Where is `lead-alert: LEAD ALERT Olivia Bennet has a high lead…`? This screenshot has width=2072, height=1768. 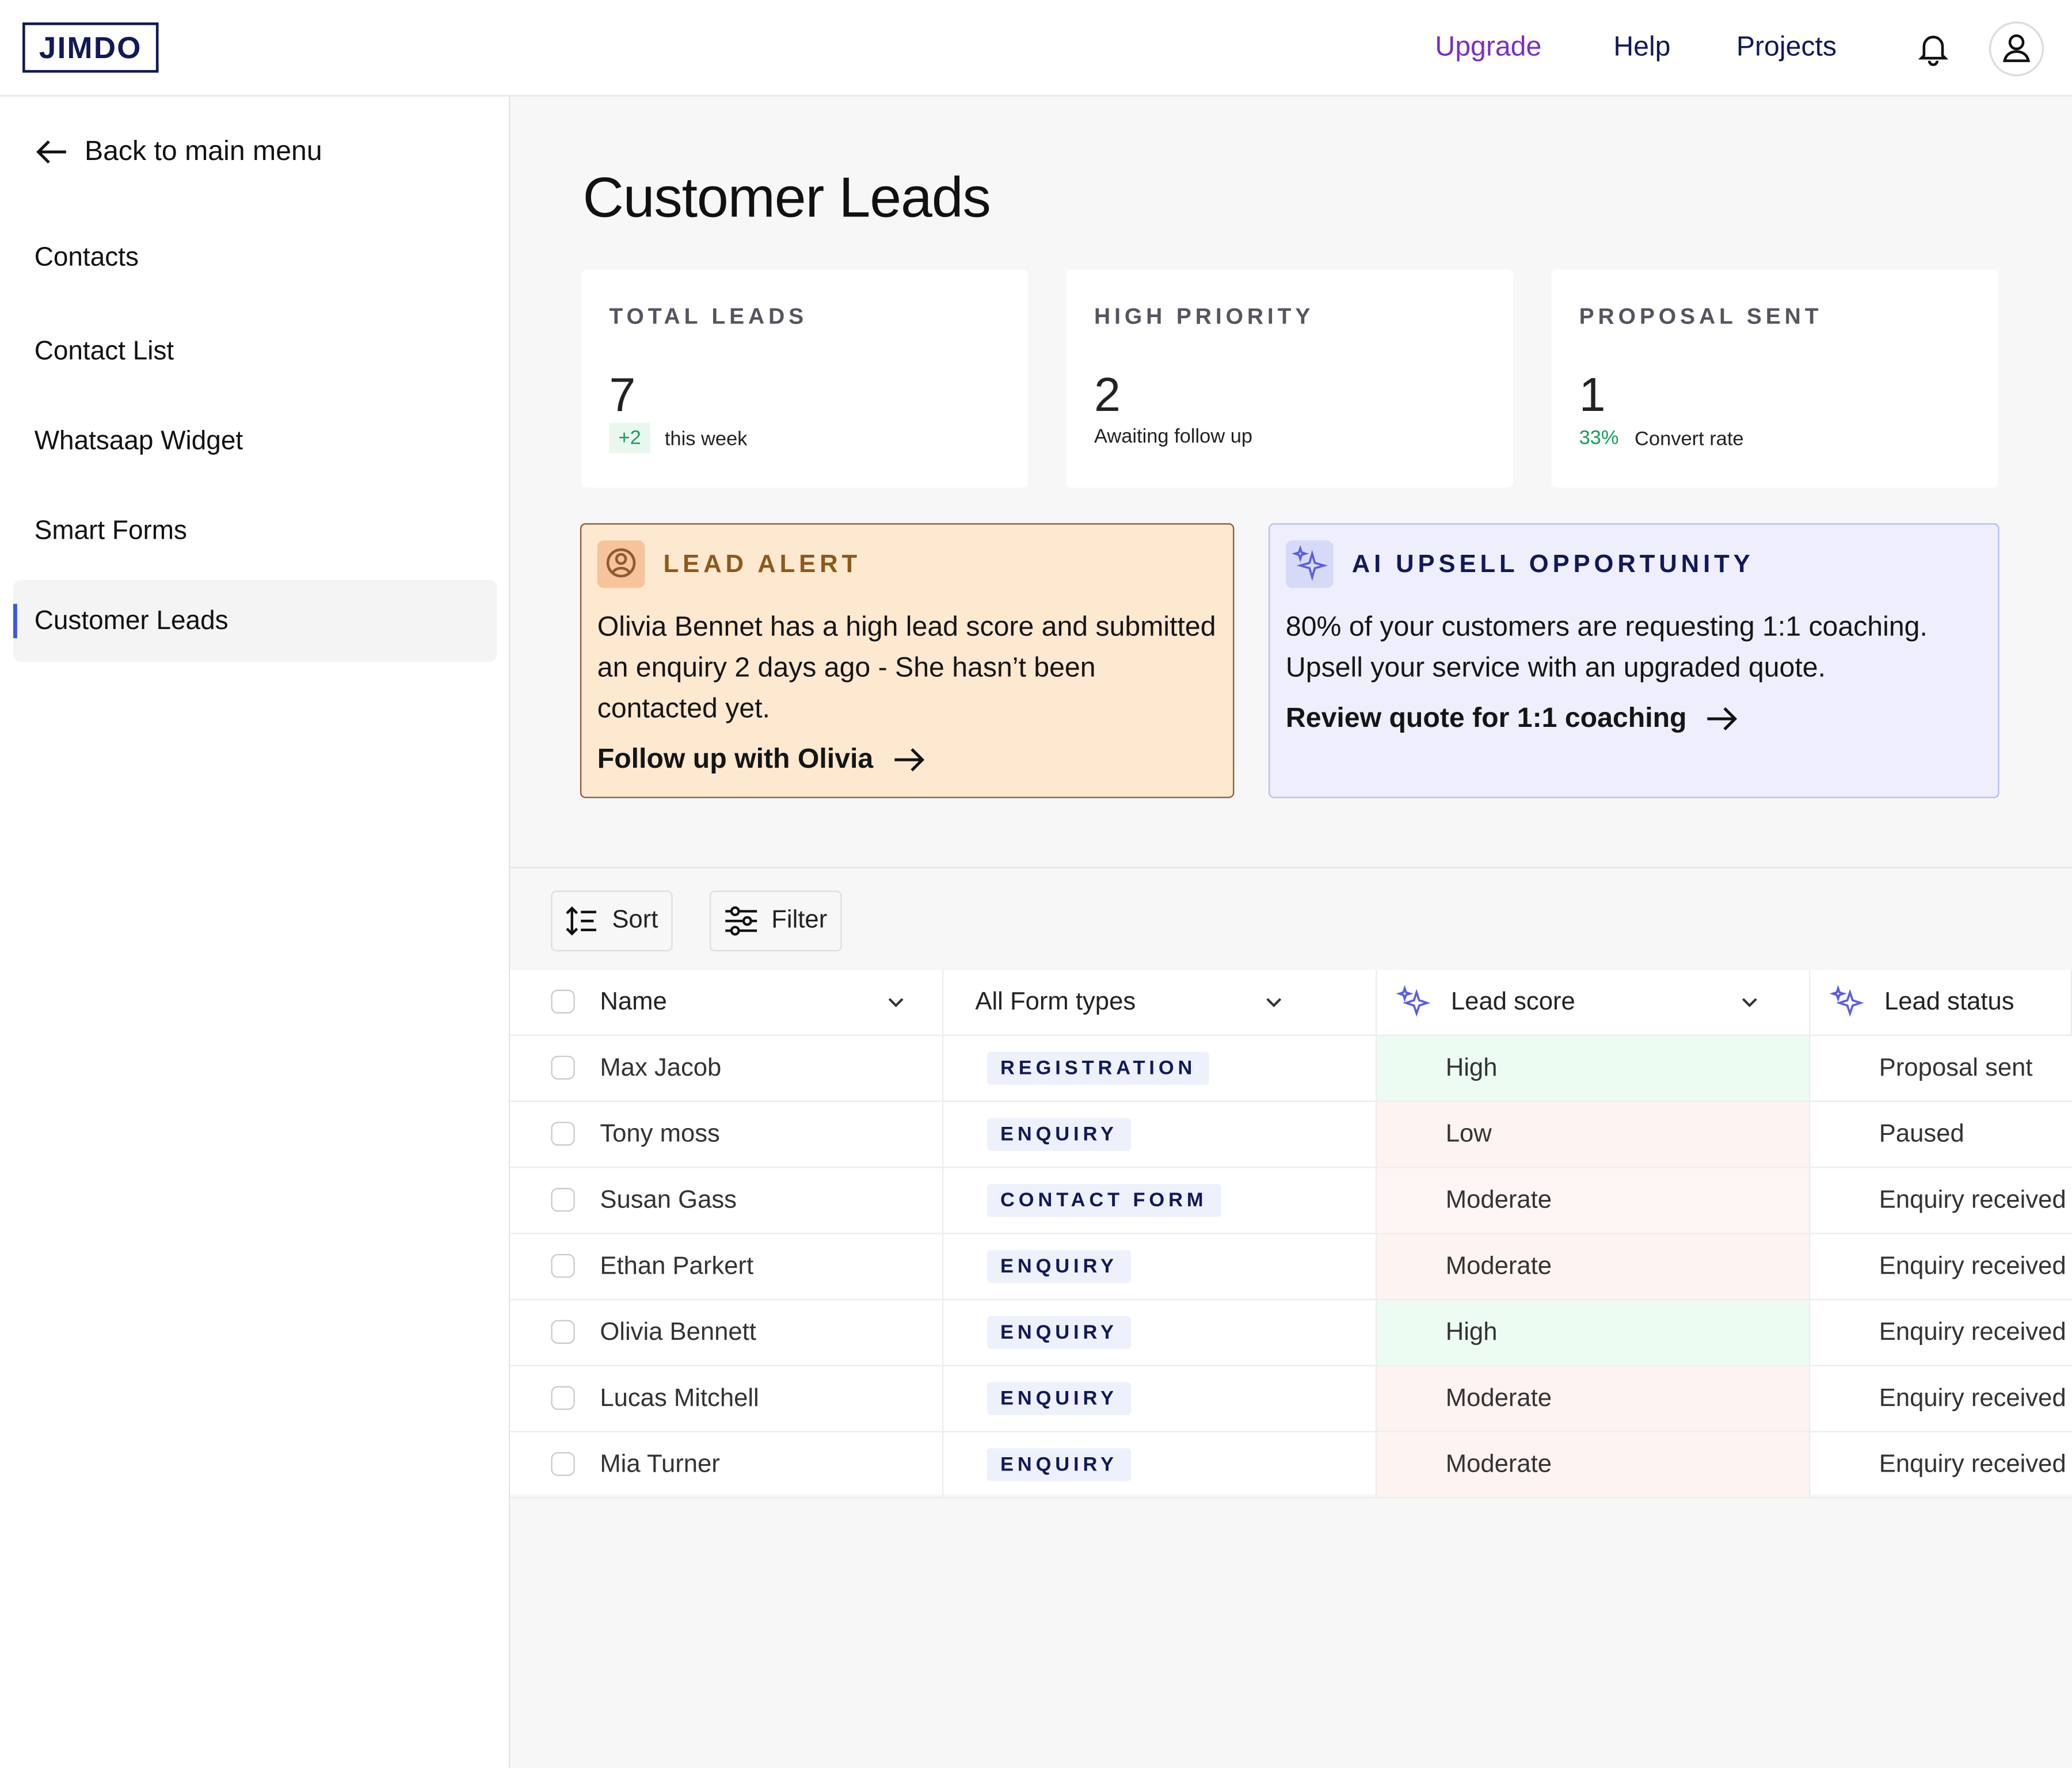
lead-alert: LEAD ALERT Olivia Bennet has a high lead… is located at coordinates (908, 660).